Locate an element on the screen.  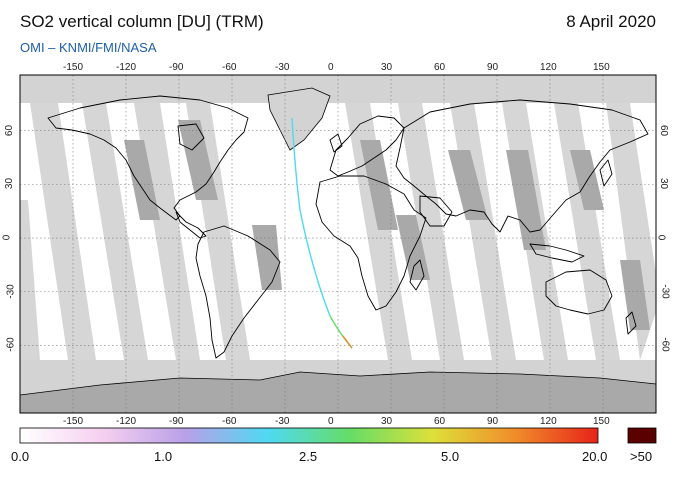
lon-tick-bot-10: 150 is located at coordinates (601, 421).